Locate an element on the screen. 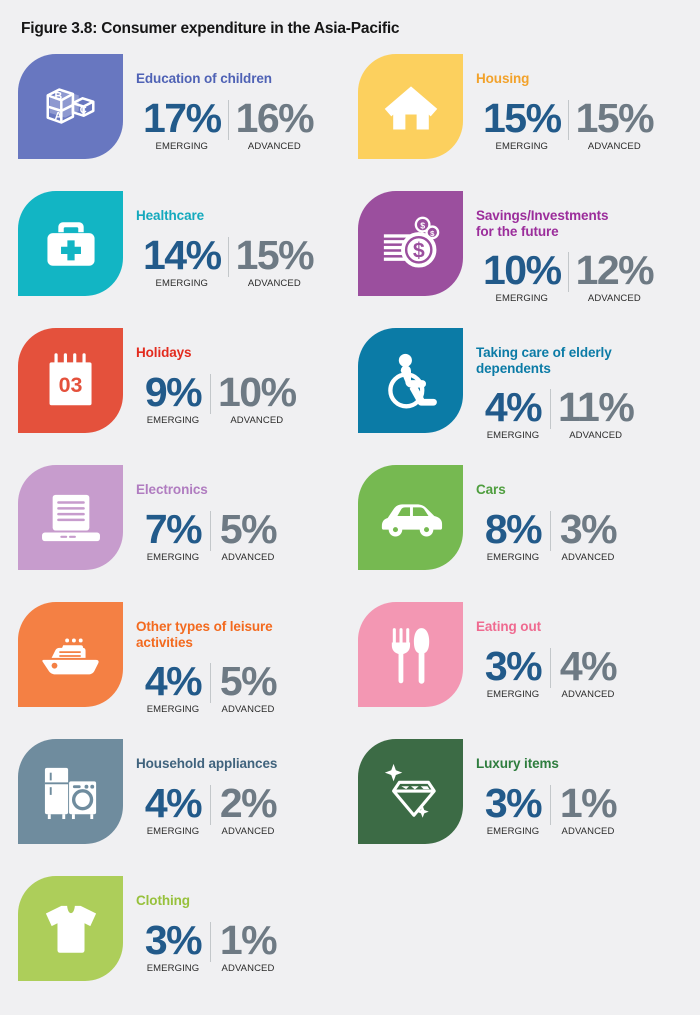 This screenshot has height=1015, width=700. abc-blocks-icon: B A C is located at coordinates (71, 107).